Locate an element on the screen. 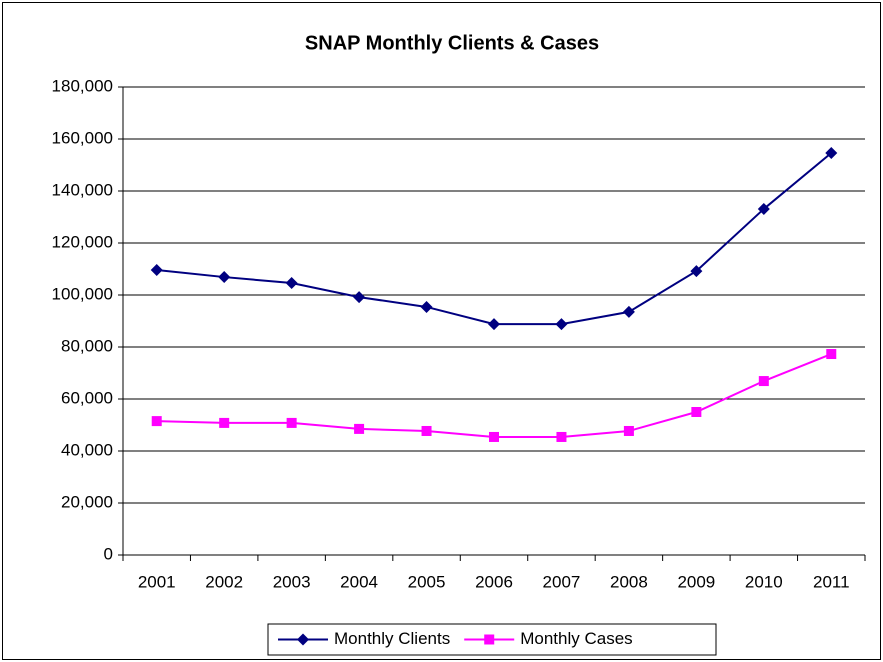 Image resolution: width=883 pixels, height=662 pixels. x-tick-label: 2008 is located at coordinates (629, 581).